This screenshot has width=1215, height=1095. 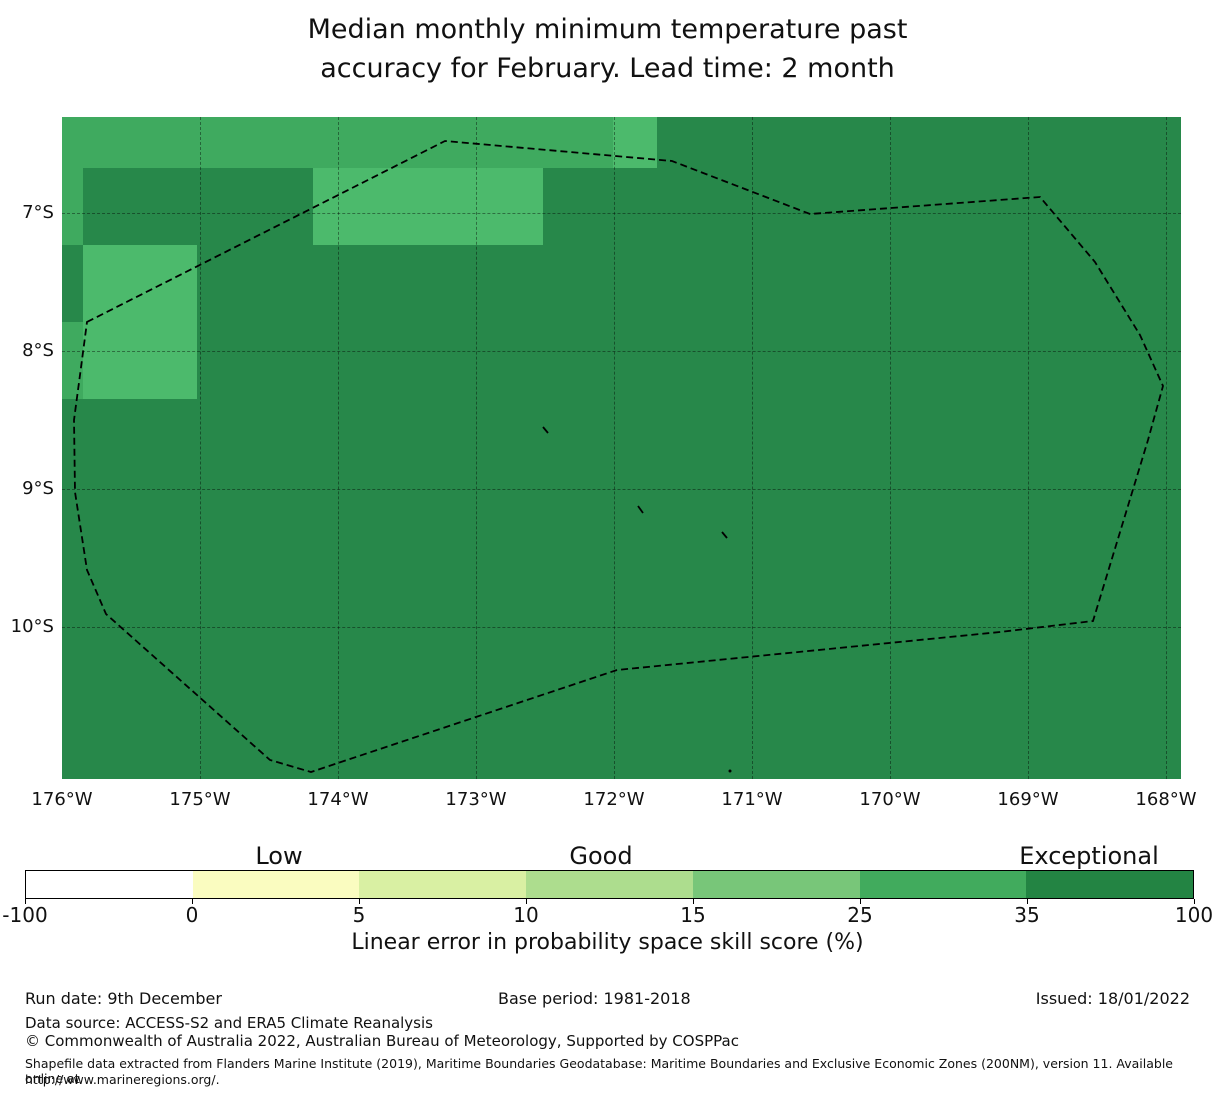 What do you see at coordinates (601, 856) in the screenshot?
I see `colorbar-category-label-good: Good` at bounding box center [601, 856].